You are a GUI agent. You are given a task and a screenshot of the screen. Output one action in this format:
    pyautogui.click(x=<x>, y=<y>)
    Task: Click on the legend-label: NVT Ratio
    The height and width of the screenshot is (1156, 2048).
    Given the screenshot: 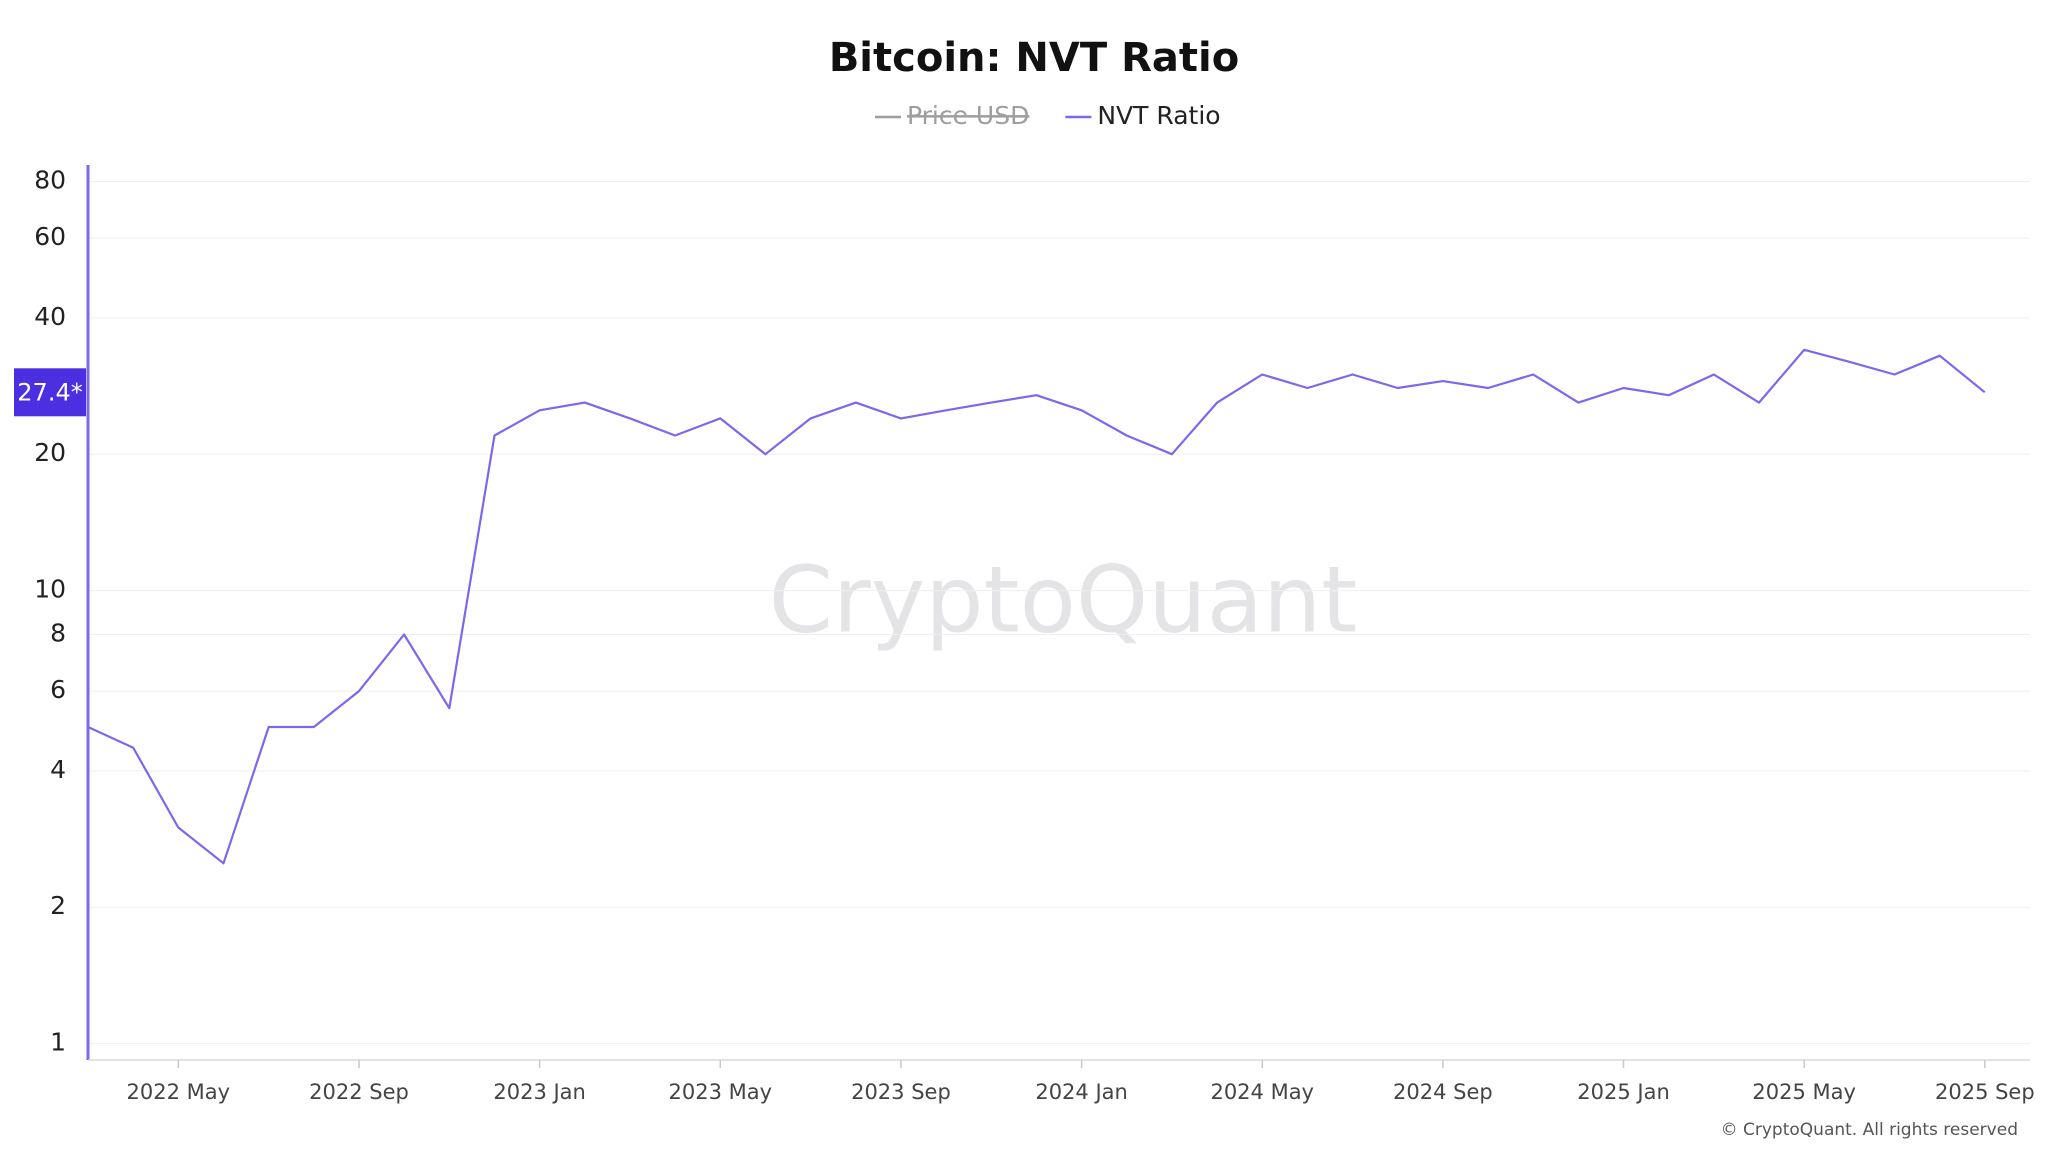 What is the action you would take?
    pyautogui.click(x=1158, y=115)
    